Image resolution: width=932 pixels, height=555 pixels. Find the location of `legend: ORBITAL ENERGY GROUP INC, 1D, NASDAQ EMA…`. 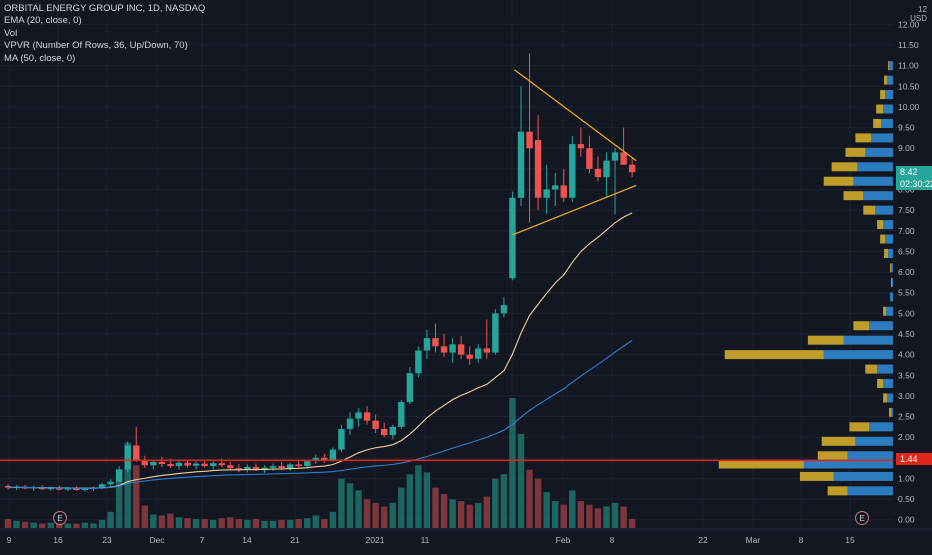

legend: ORBITAL ENERGY GROUP INC, 1D, NASDAQ EMA… is located at coordinates (104, 34).